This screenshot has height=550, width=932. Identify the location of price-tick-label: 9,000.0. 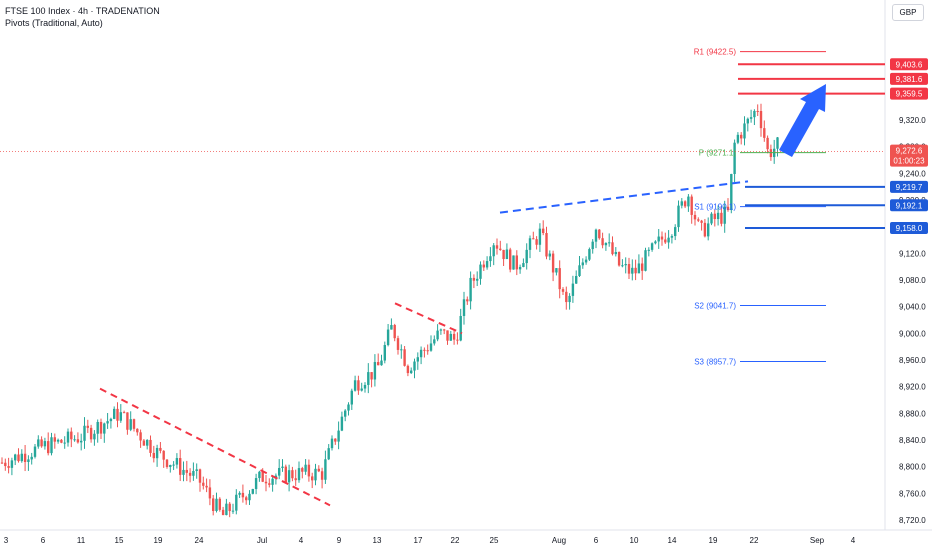
(912, 333).